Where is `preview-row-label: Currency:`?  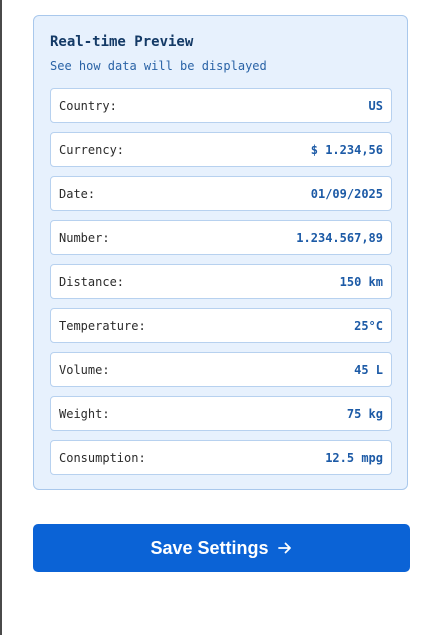 preview-row-label: Currency: is located at coordinates (92, 149).